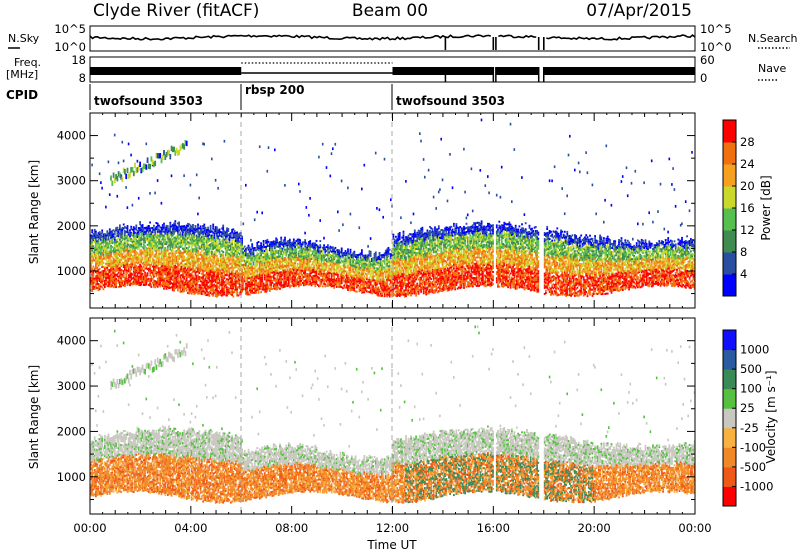  Describe the element at coordinates (190, 270) in the screenshot. I see `power-cell-2059` at that location.